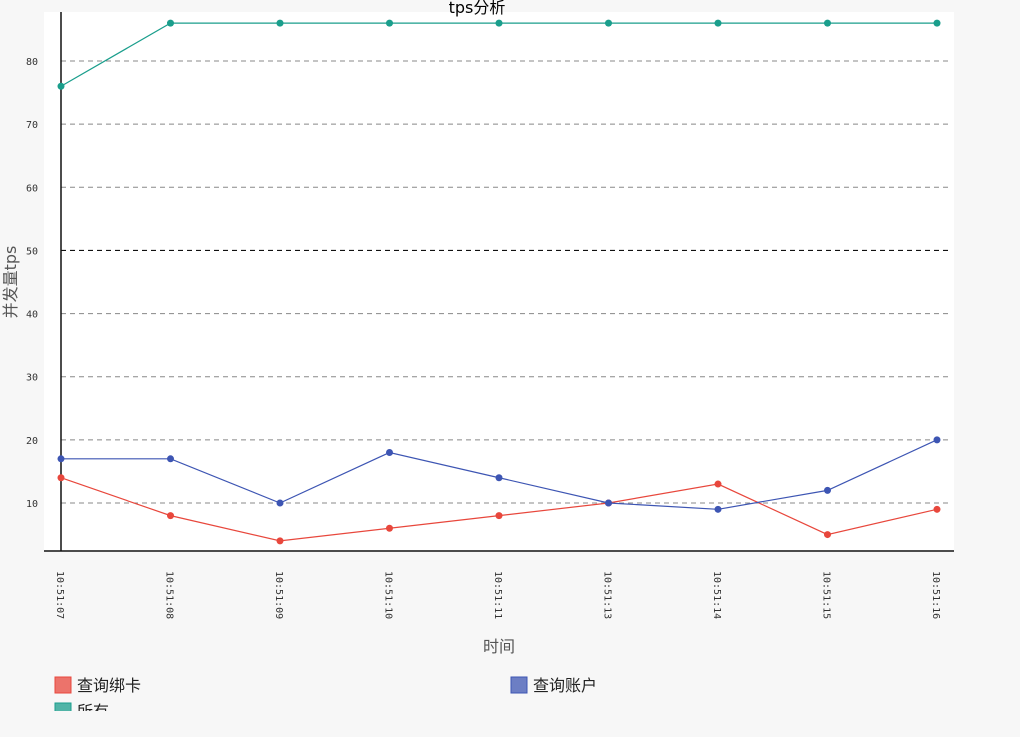 The image size is (1020, 737). What do you see at coordinates (497, 595) in the screenshot?
I see `x-tick-label-4: 10:51:11` at bounding box center [497, 595].